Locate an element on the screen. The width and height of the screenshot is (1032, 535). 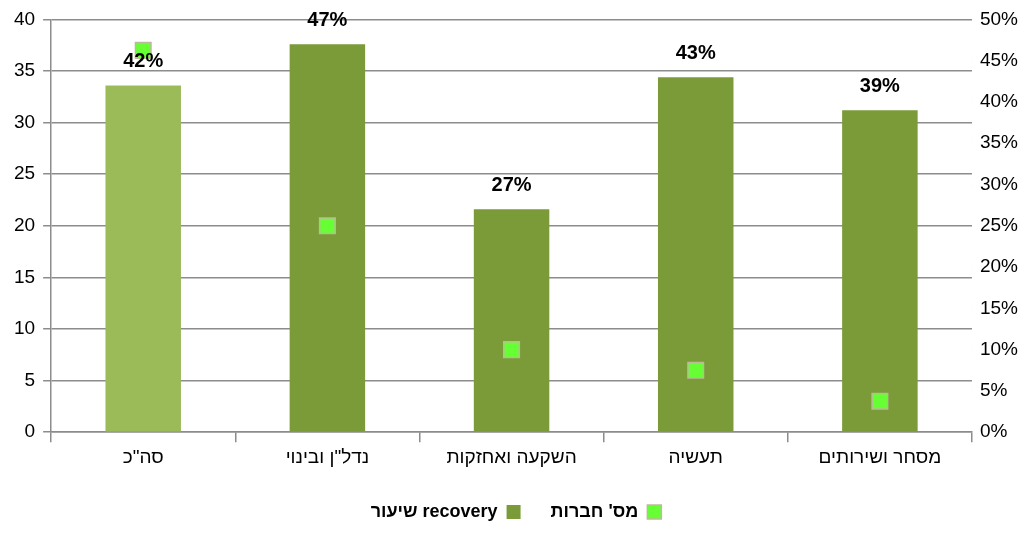
legend-label: מס' חברות is located at coordinates (594, 510).